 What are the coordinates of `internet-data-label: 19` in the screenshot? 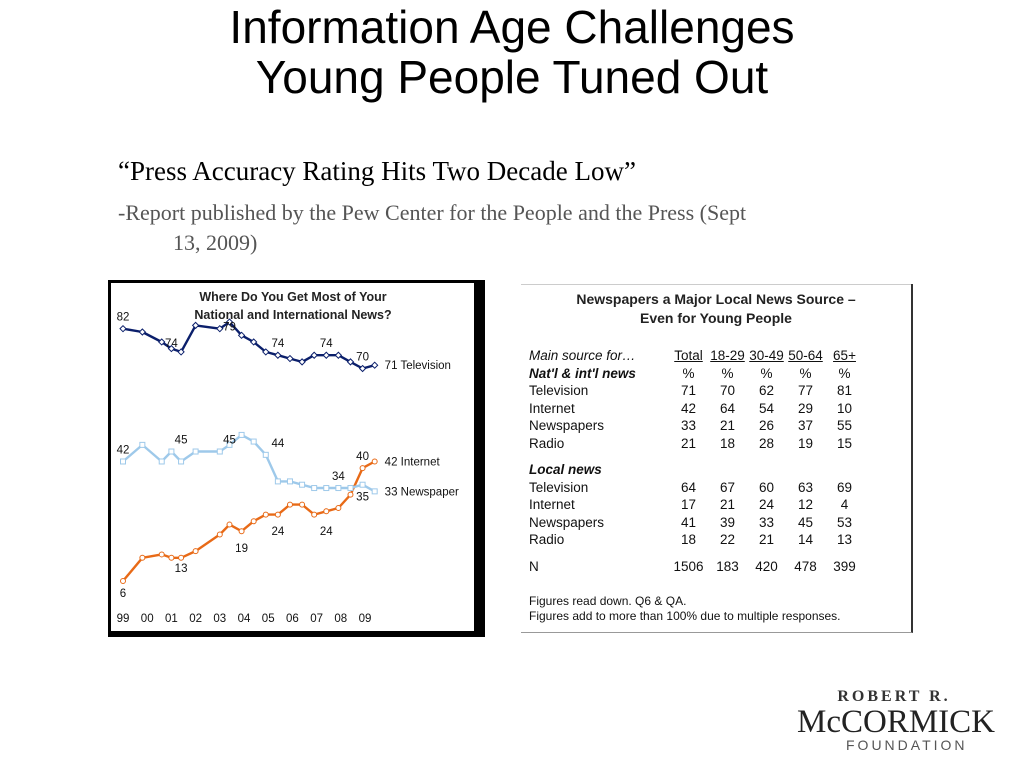 It's located at (241, 549).